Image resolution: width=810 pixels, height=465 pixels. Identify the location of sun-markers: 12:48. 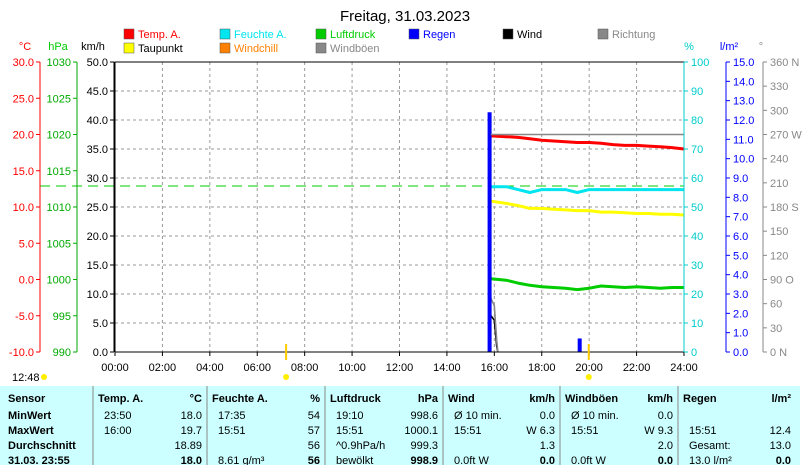
(302, 364).